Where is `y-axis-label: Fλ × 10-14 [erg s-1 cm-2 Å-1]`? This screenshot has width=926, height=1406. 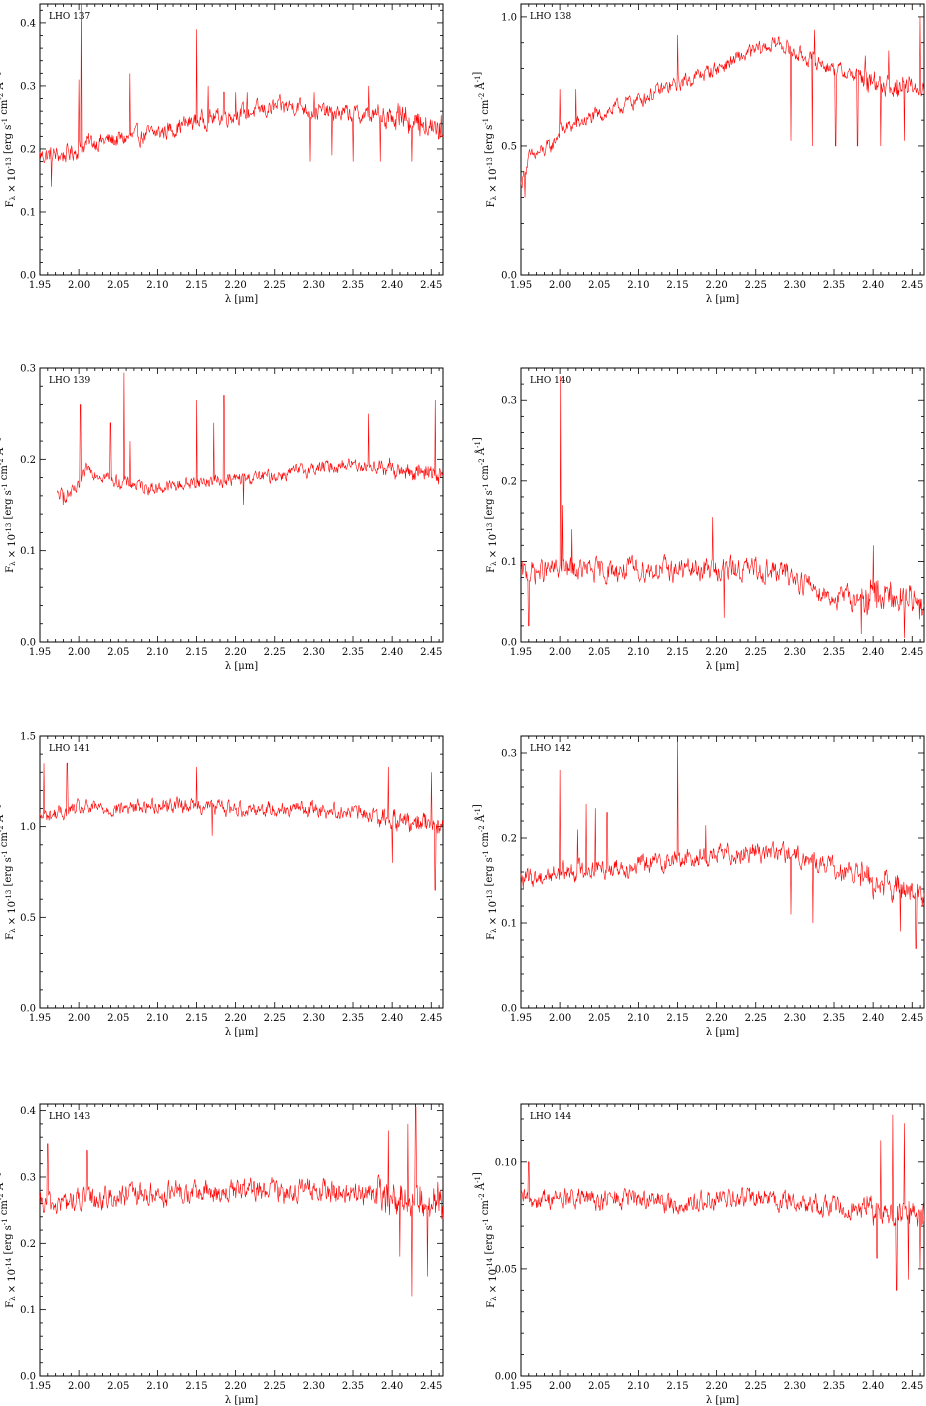 y-axis-label: Fλ × 10-14 [erg s-1 cm-2 Å-1] is located at coordinates (9, 1240).